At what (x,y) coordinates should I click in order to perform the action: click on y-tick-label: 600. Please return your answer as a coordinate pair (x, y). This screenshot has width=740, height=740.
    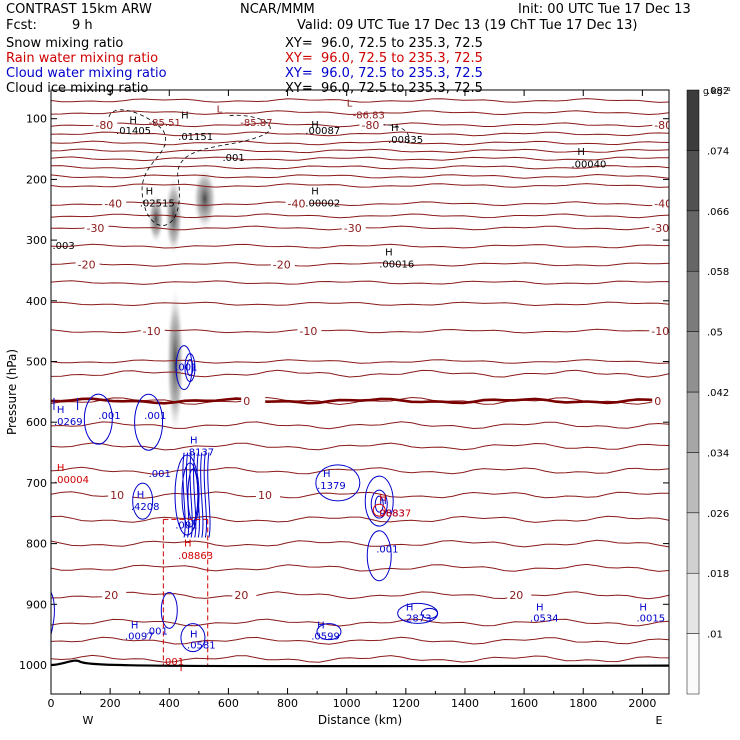
    Looking at the image, I should click on (36, 422).